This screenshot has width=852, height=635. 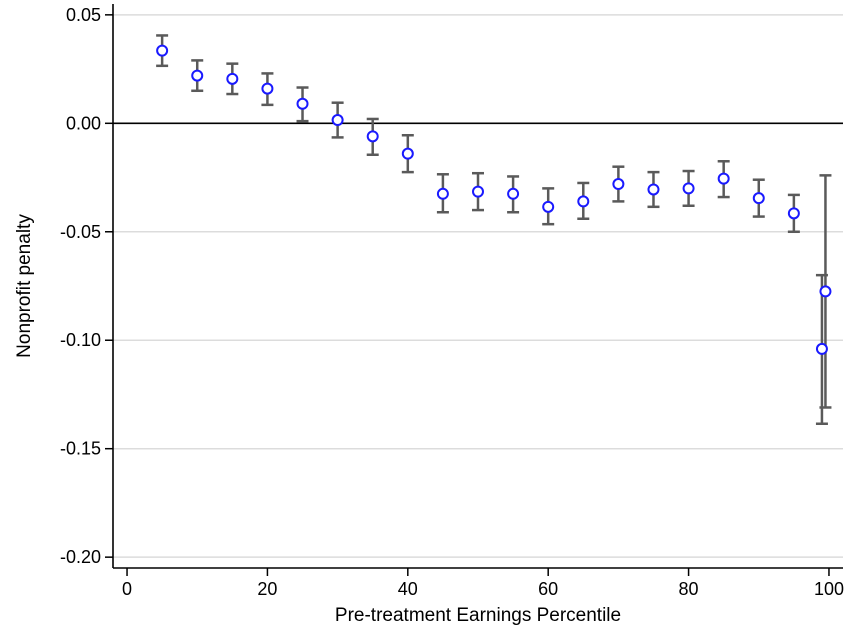 I want to click on y-axis-title: Nonprofit penalty, so click(x=24, y=286).